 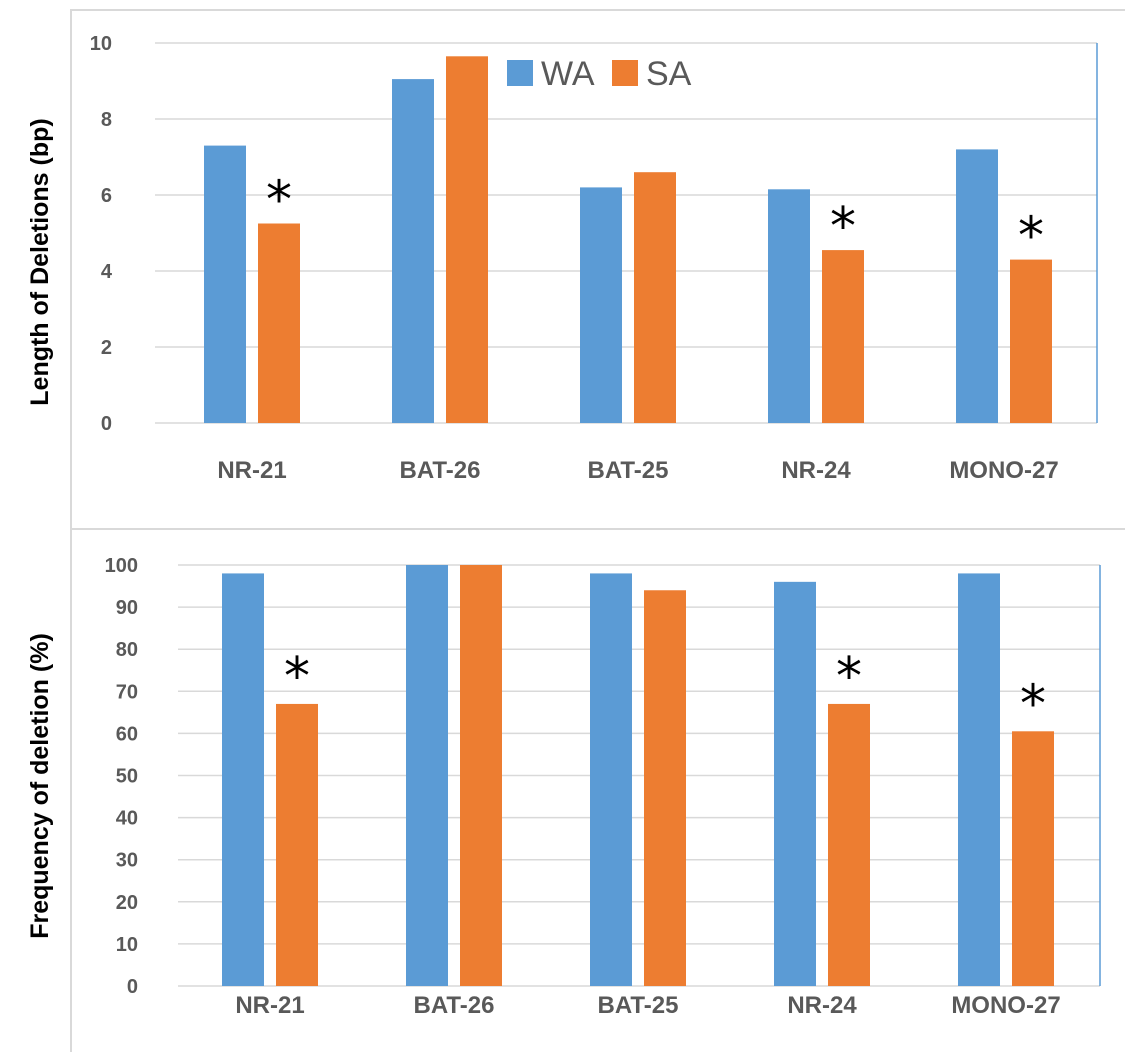 I want to click on chart1-ytick-label: 8, so click(x=106, y=120).